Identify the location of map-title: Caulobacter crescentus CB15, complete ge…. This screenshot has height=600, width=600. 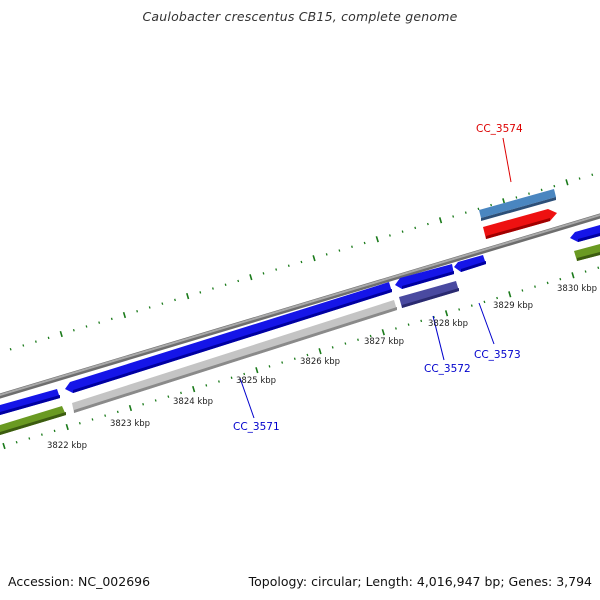
(300, 16).